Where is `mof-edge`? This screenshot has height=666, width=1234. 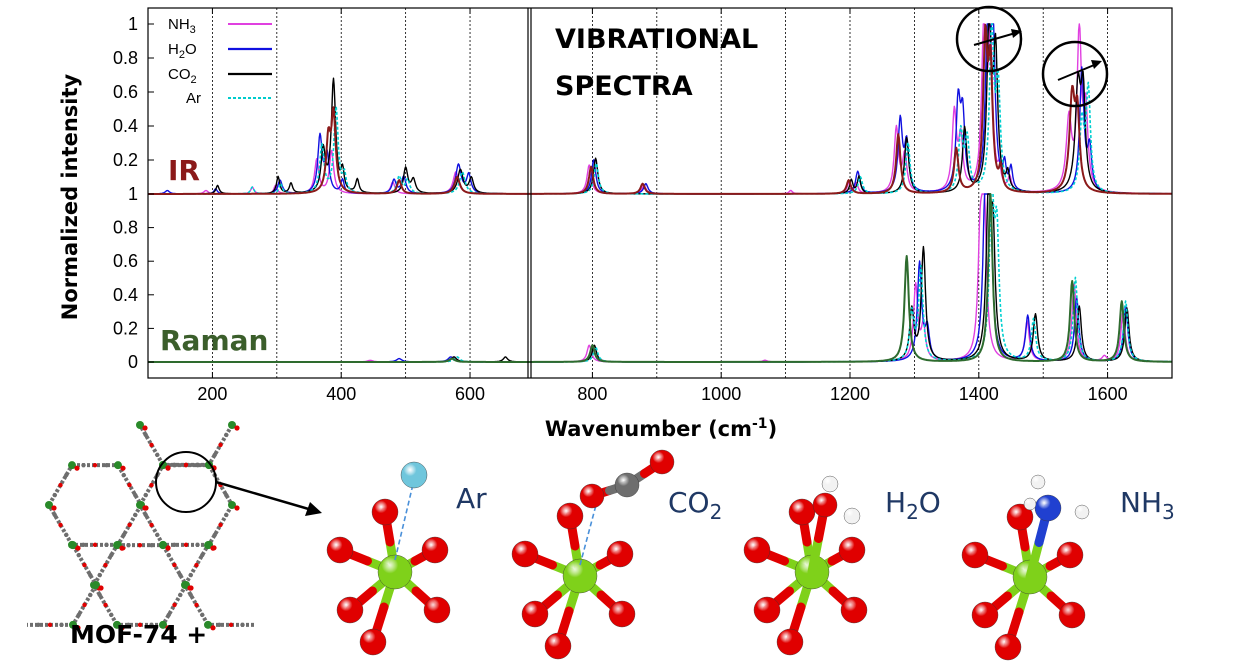 mof-edge is located at coordinates (129, 524).